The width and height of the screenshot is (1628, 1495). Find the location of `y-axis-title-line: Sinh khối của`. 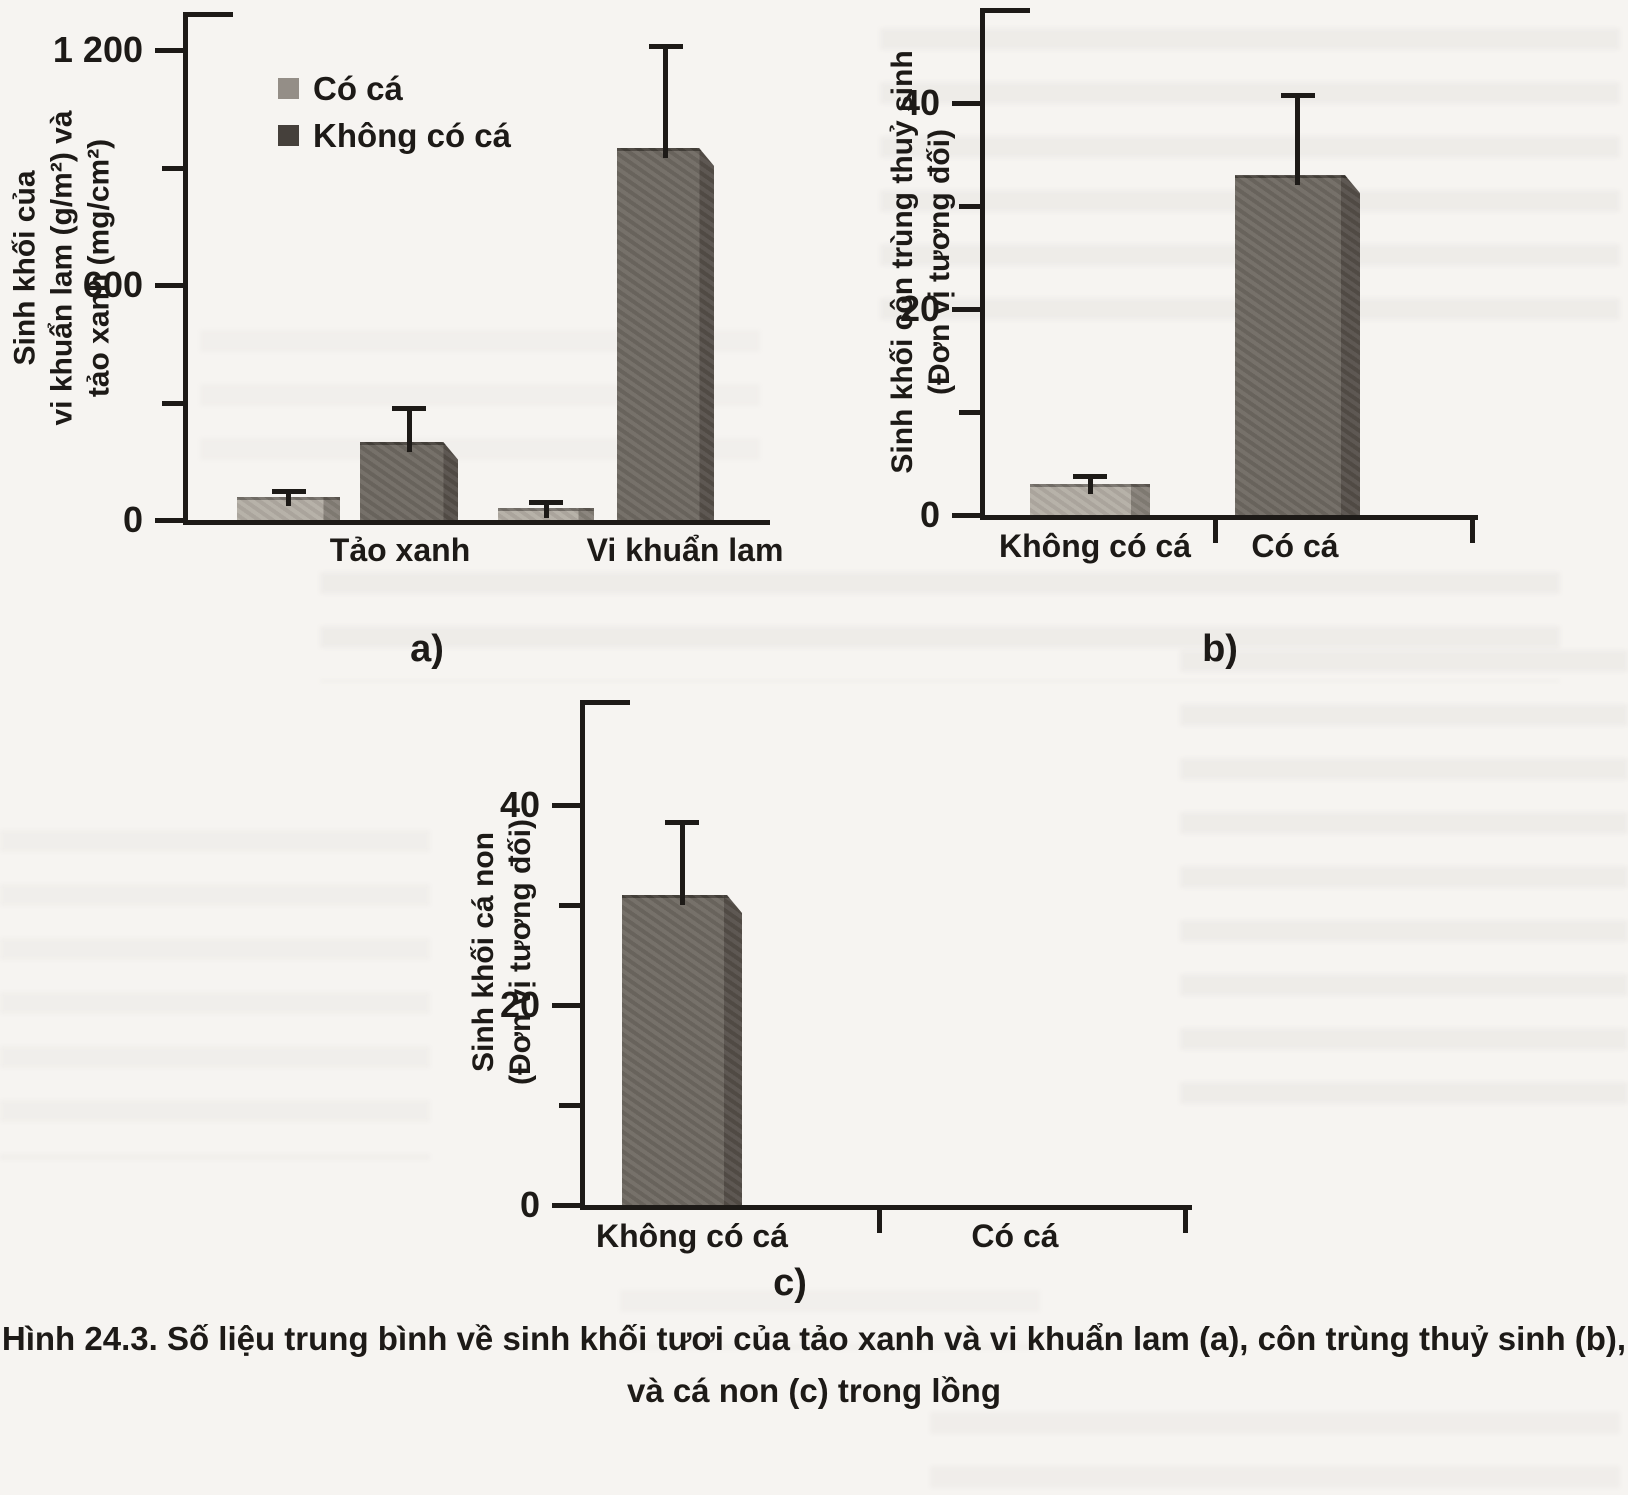

y-axis-title-line: Sinh khối của is located at coordinates (25, 268).